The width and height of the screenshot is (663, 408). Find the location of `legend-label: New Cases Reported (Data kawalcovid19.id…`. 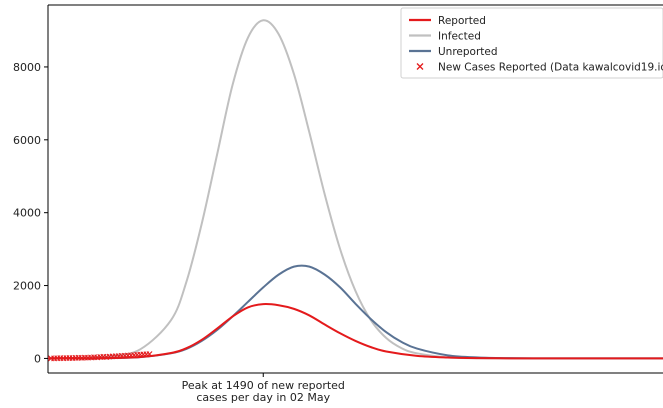

legend-label: New Cases Reported (Data kawalcovid19.id… is located at coordinates (550, 67).